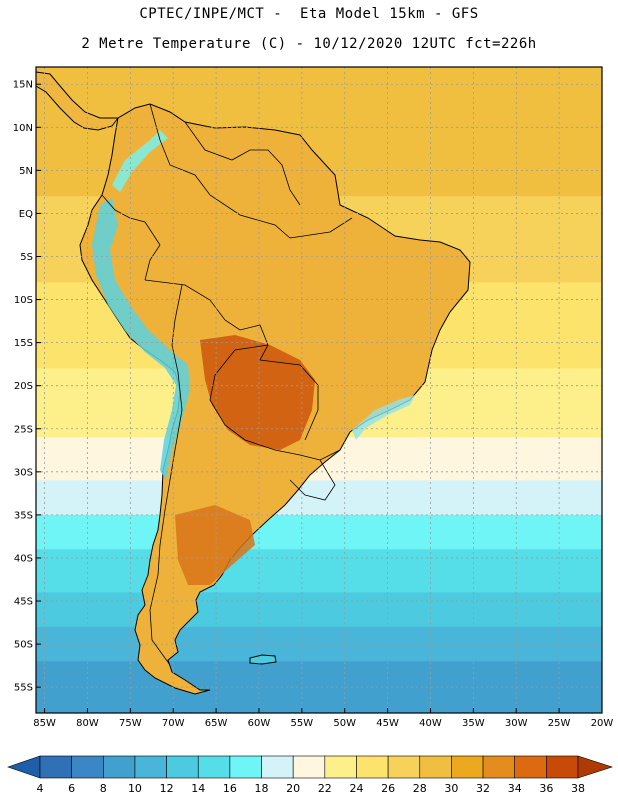 The image size is (618, 800). What do you see at coordinates (302, 723) in the screenshot?
I see `lon-tick-label: 55W` at bounding box center [302, 723].